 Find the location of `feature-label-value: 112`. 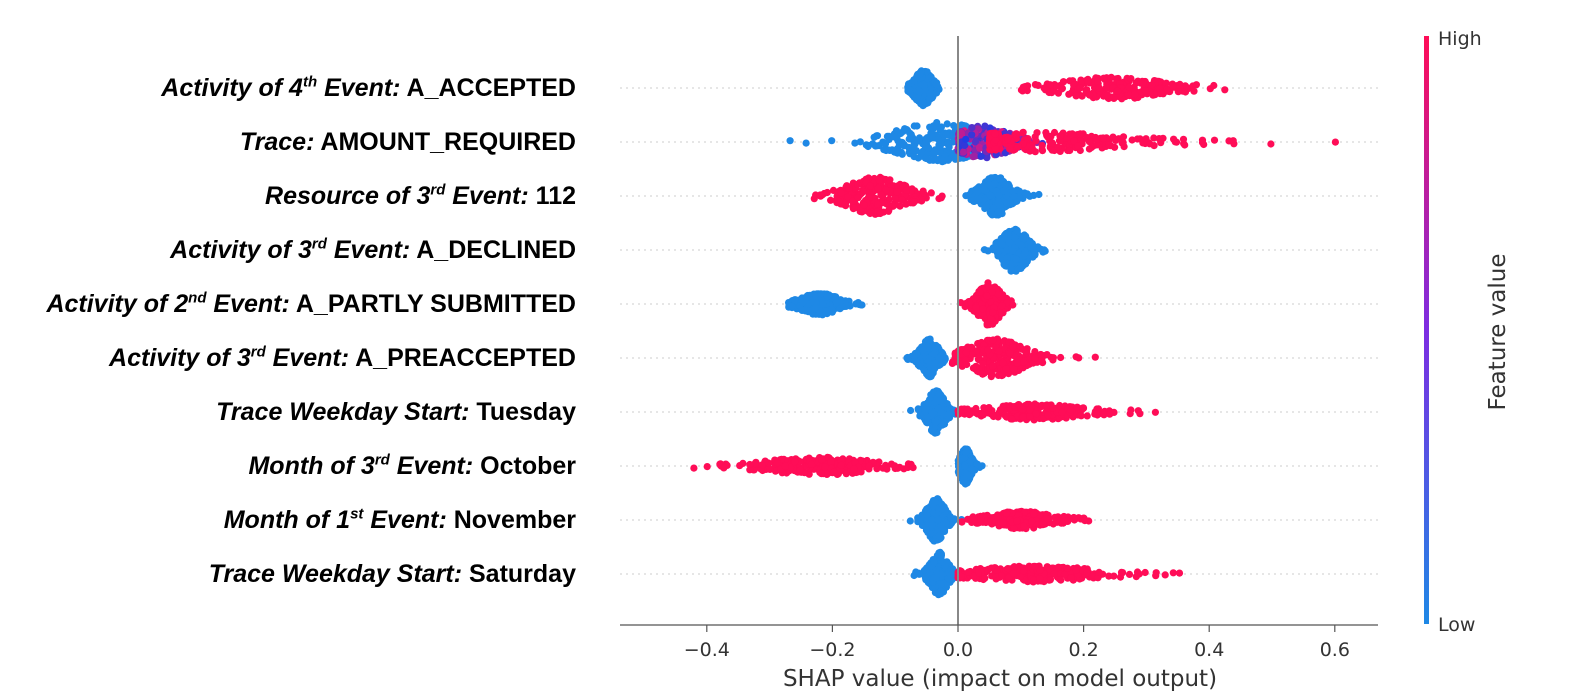

feature-label-value: 112 is located at coordinates (552, 196).